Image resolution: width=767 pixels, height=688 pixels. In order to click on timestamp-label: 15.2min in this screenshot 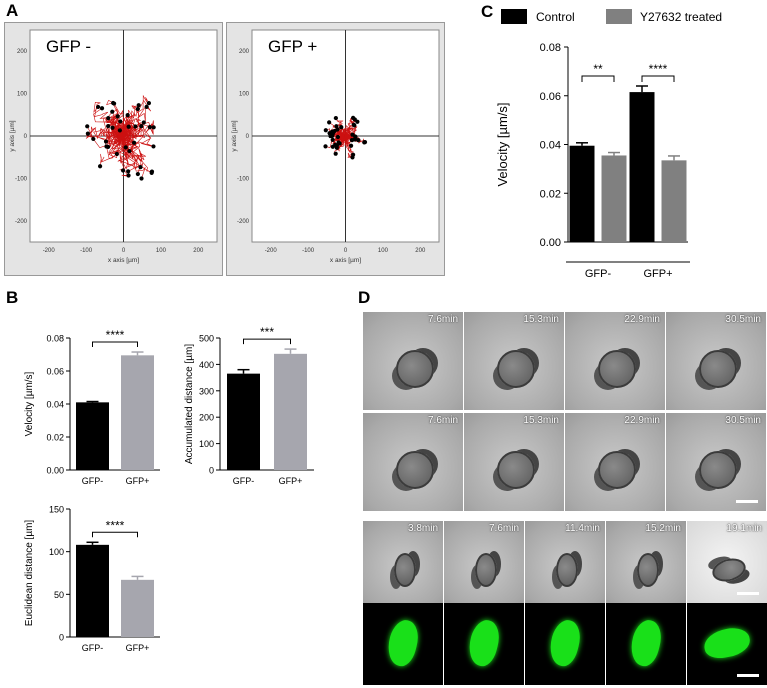, I will do `click(663, 528)`.